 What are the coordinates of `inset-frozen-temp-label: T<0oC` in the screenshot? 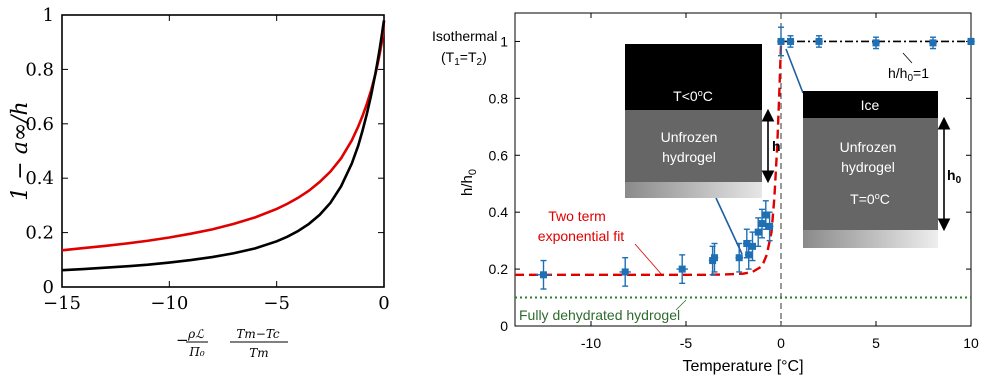 It's located at (693, 96).